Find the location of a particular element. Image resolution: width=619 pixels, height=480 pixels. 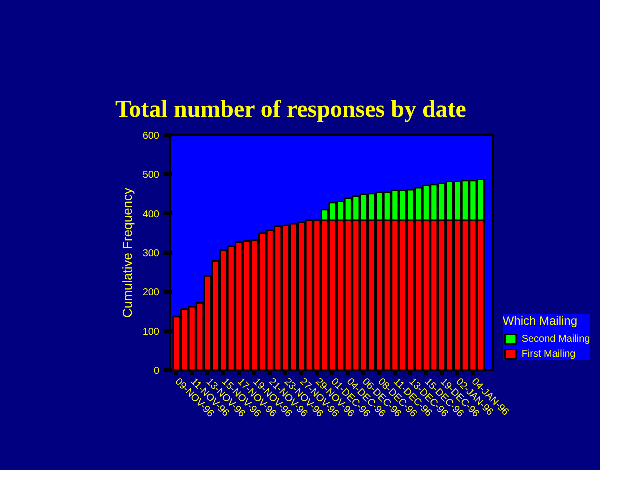

y-tick-label: 200 is located at coordinates (151, 293).